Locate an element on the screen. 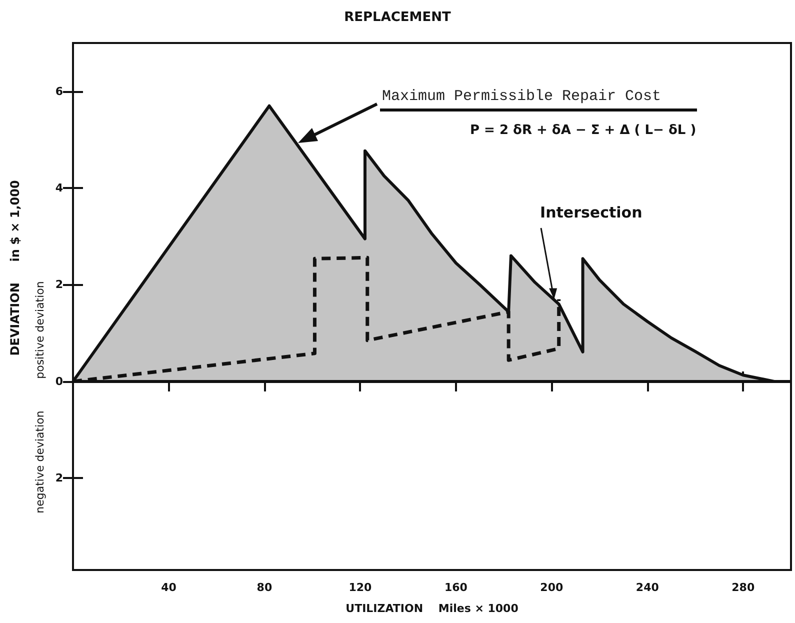 The height and width of the screenshot is (623, 795). chart-title: REPLACEMENT is located at coordinates (398, 17).